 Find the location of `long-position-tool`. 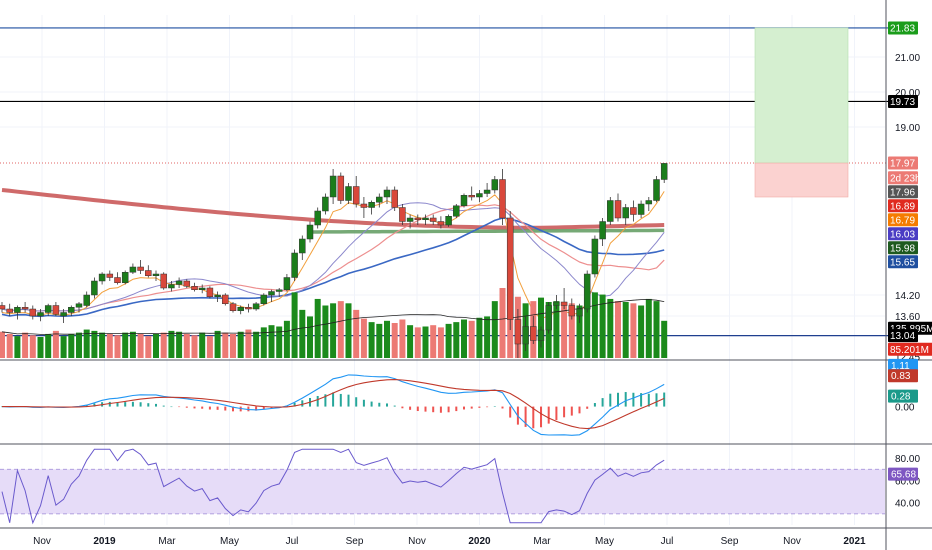

long-position-tool is located at coordinates (801, 112).